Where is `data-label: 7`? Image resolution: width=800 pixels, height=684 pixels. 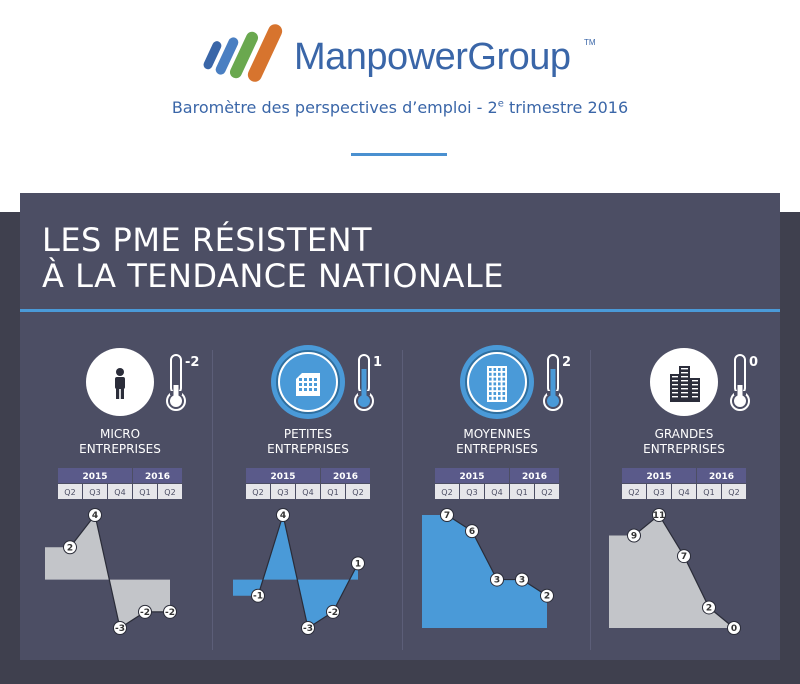 data-label: 7 is located at coordinates (684, 557).